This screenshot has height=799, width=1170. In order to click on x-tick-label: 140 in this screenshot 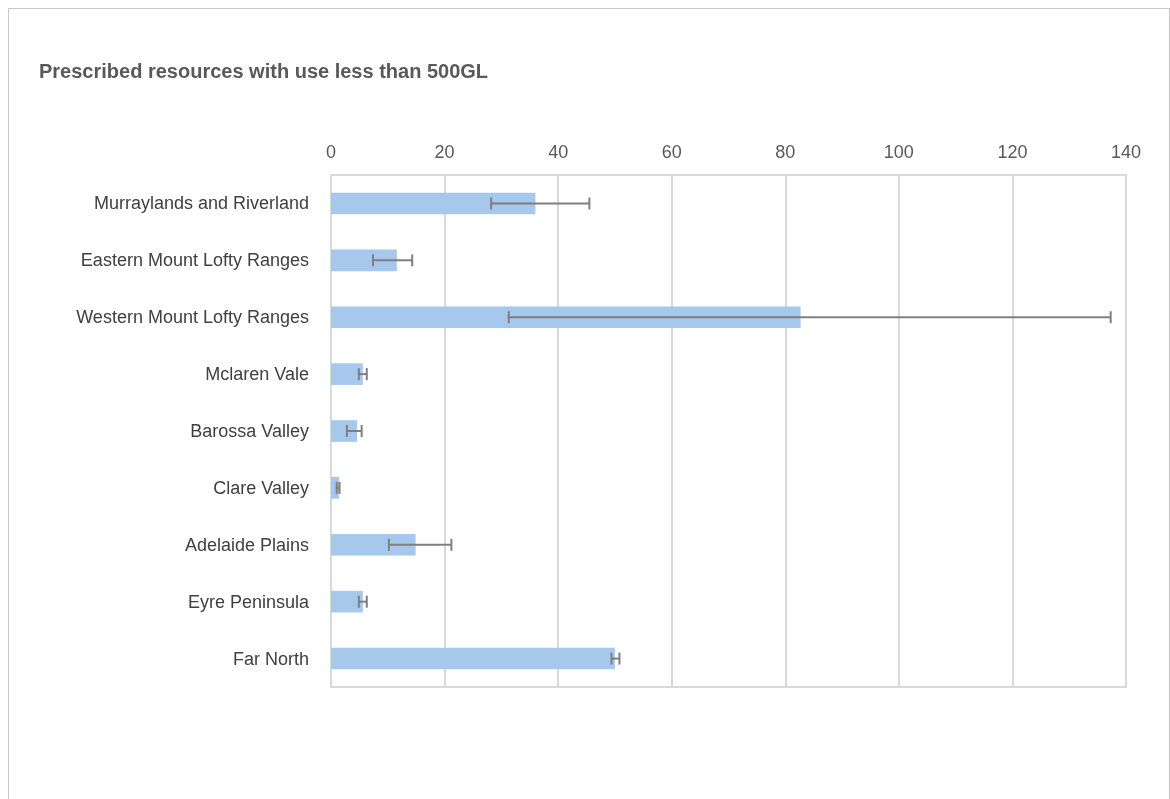, I will do `click(1126, 152)`.